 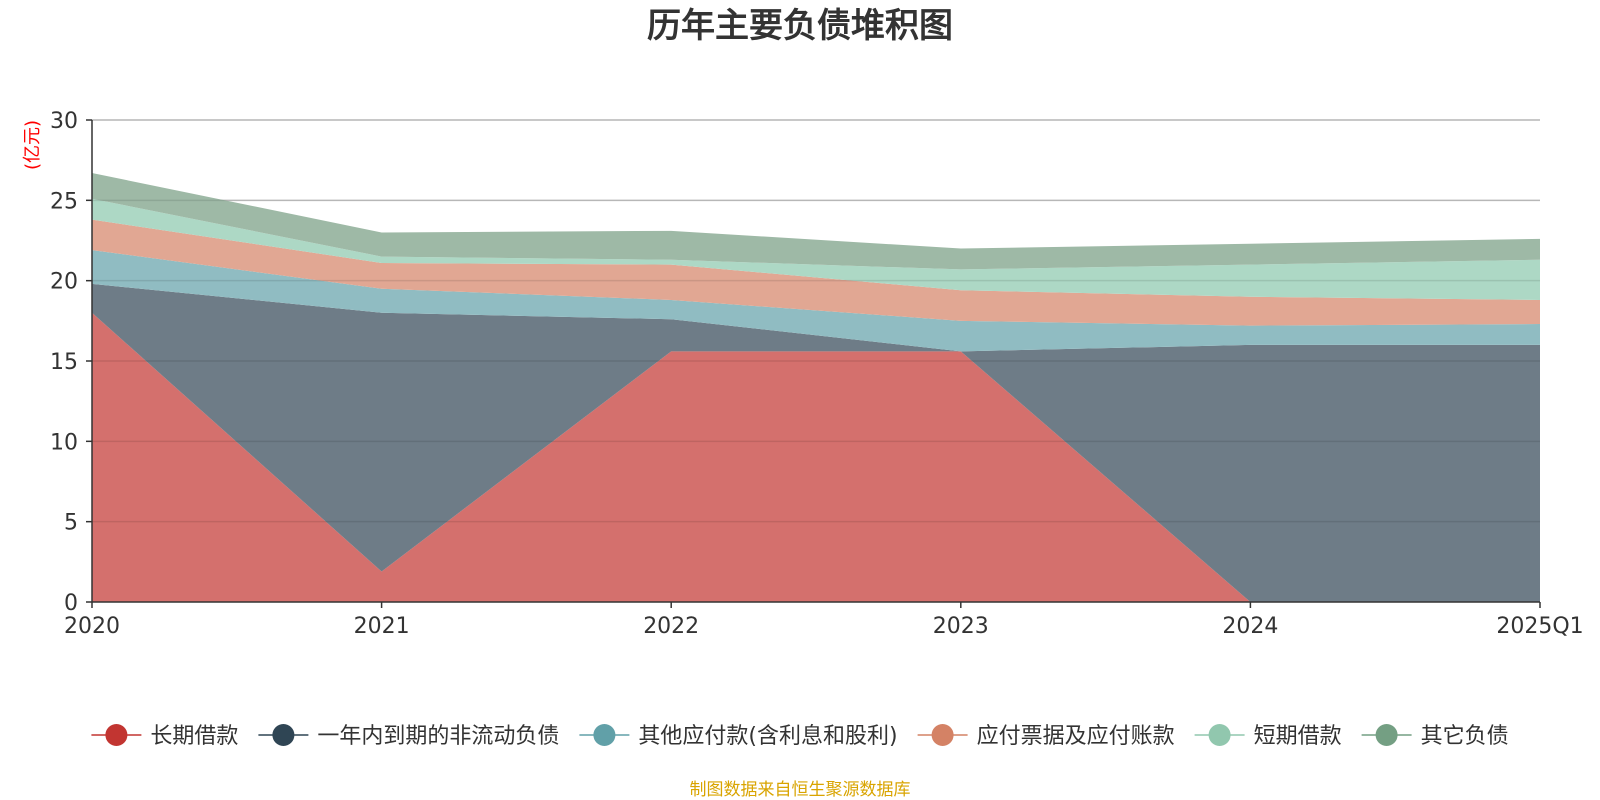 What do you see at coordinates (194, 736) in the screenshot?
I see `legend-label-0: 长期借款` at bounding box center [194, 736].